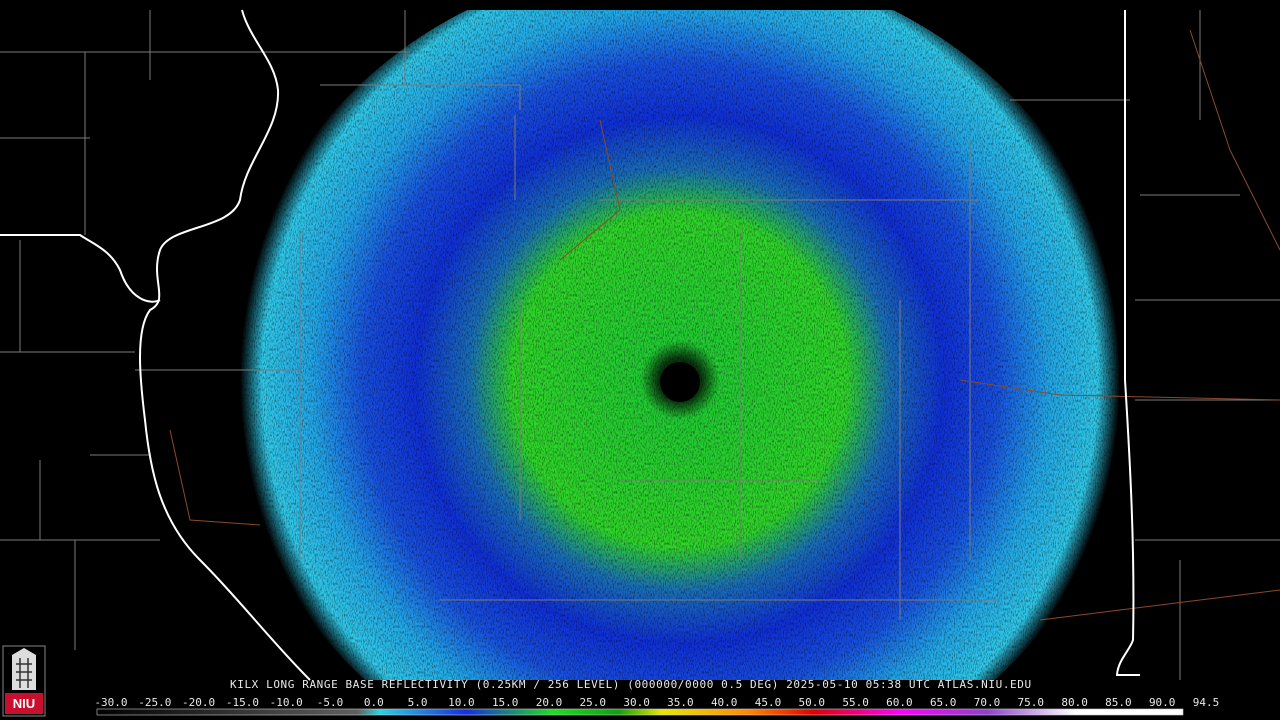 The width and height of the screenshot is (1280, 720). Describe the element at coordinates (374, 702) in the screenshot. I see `colorbar-label: 0.0` at that location.